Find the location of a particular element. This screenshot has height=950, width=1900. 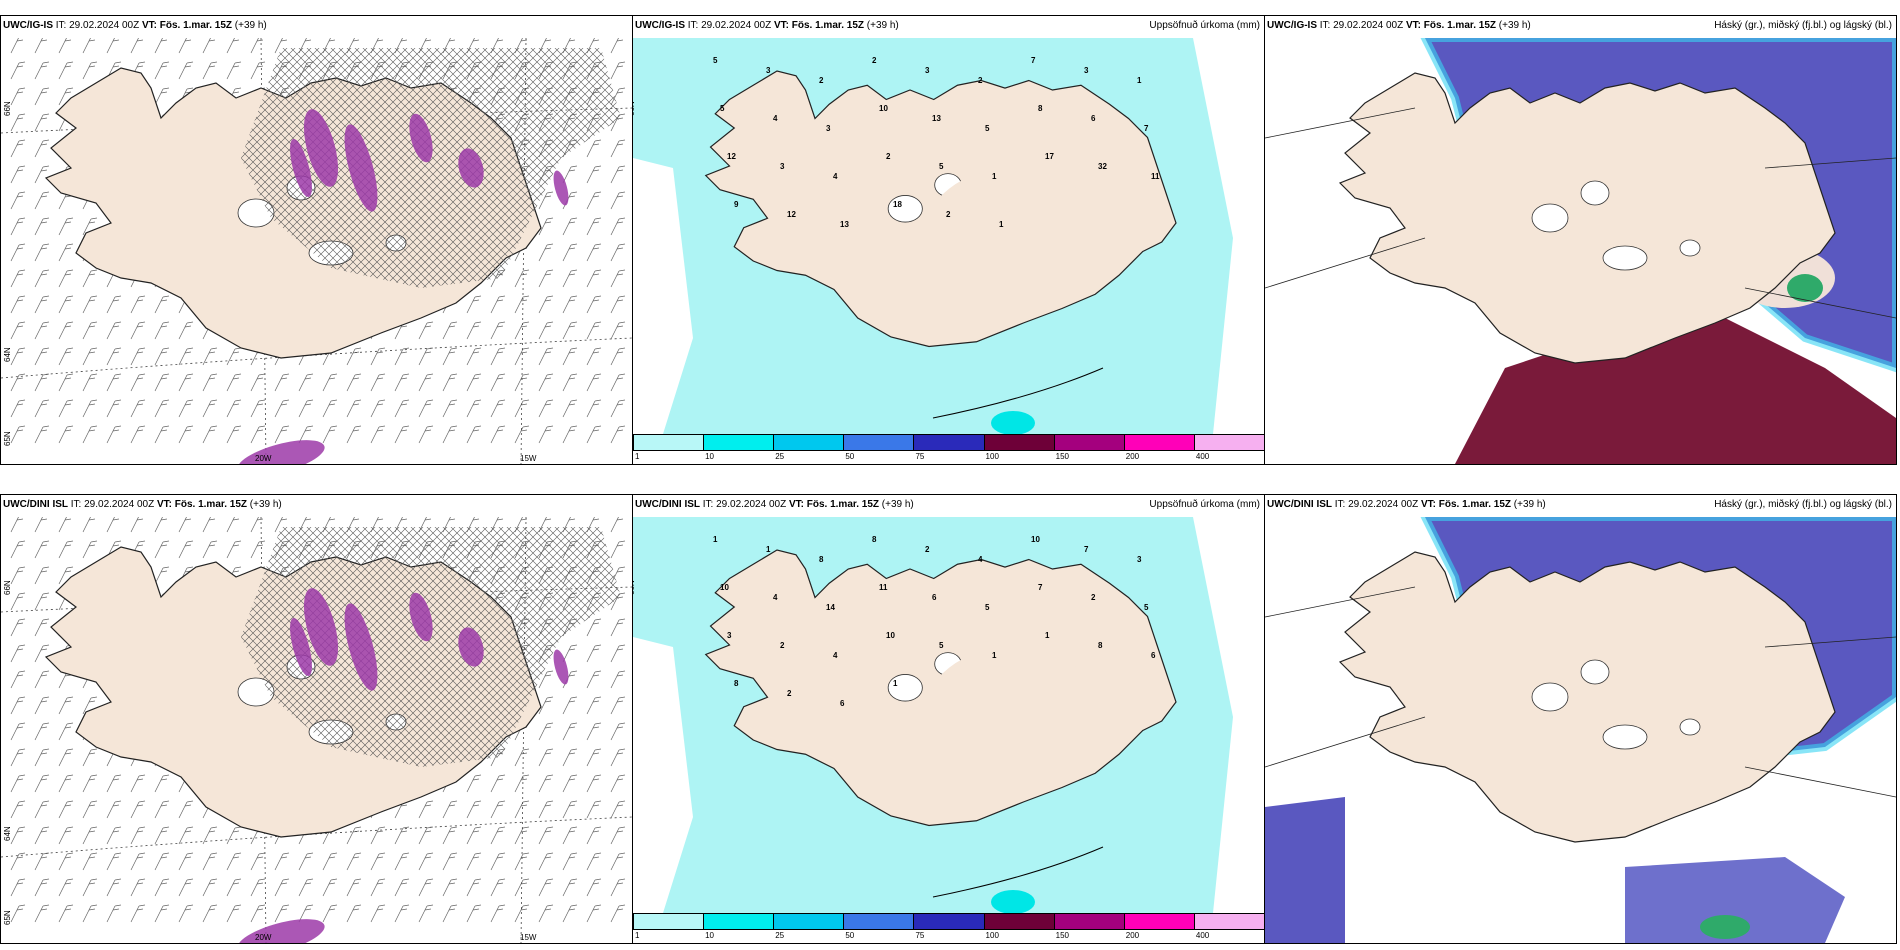

colorbar-tick: 25 is located at coordinates (780, 456).